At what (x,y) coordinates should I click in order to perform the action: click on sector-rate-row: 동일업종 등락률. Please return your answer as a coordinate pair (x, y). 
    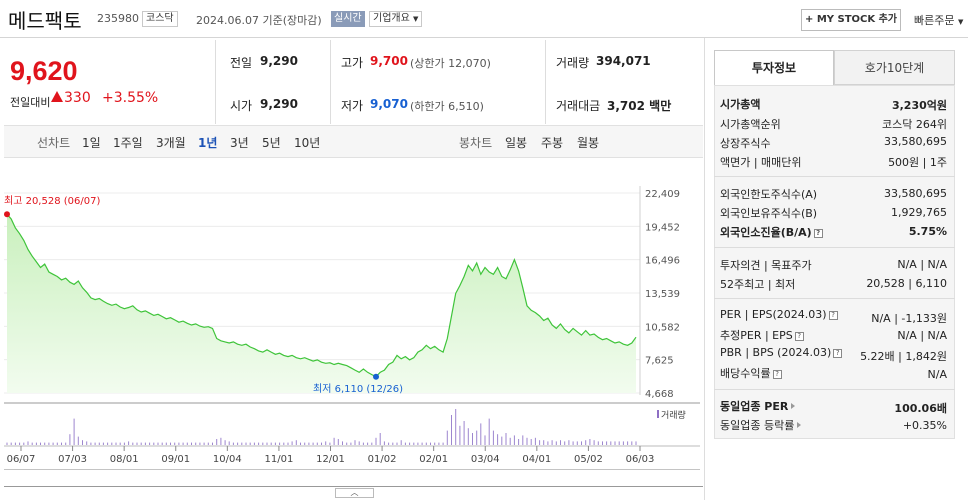
    Looking at the image, I should click on (761, 425).